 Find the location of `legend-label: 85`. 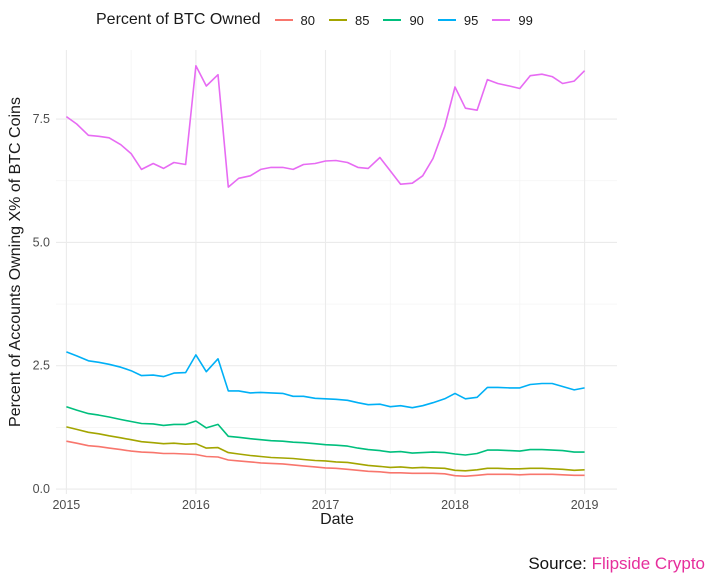

legend-label: 85 is located at coordinates (362, 20).